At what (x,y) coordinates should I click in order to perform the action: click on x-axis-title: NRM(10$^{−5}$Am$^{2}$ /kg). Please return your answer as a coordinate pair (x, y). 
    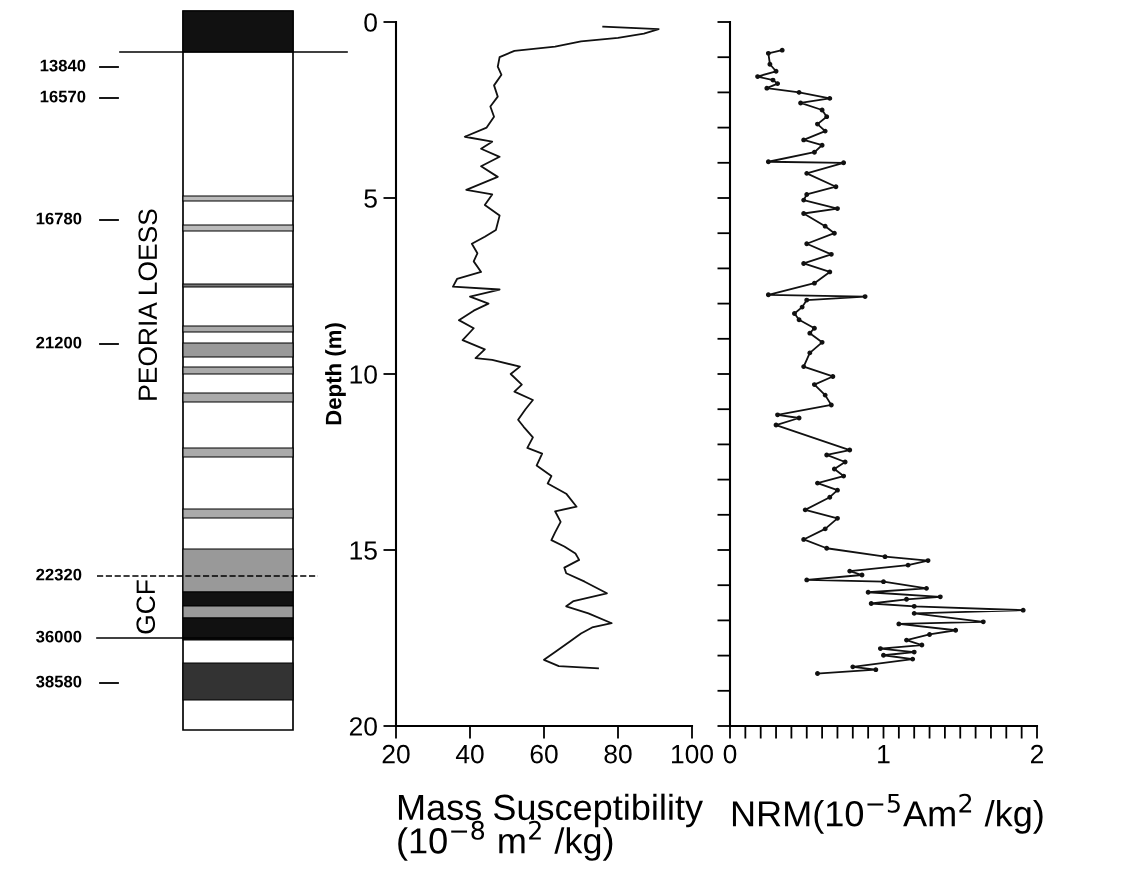
    Looking at the image, I should click on (887, 813).